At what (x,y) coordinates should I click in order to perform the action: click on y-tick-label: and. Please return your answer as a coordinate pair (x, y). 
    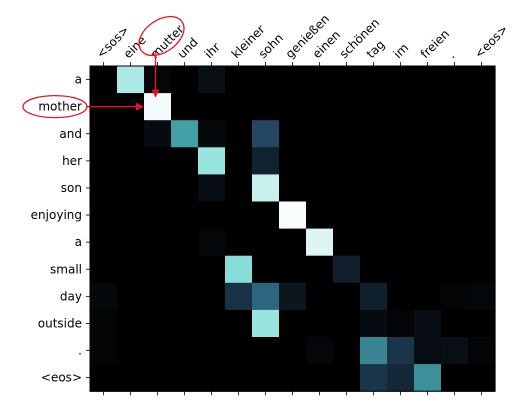
    Looking at the image, I should click on (70, 134).